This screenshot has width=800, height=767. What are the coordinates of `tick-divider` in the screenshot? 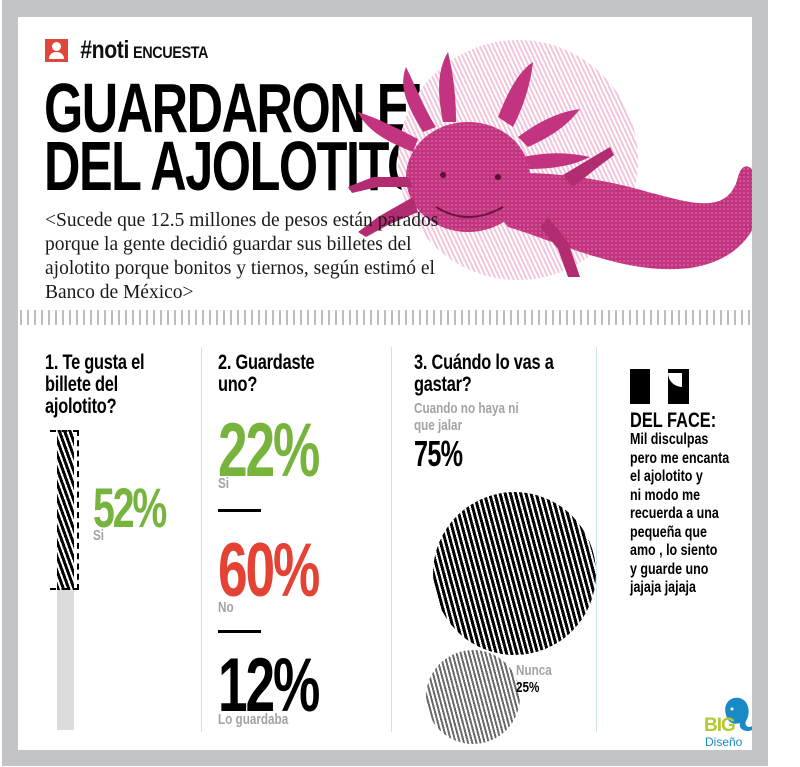 It's located at (385, 317).